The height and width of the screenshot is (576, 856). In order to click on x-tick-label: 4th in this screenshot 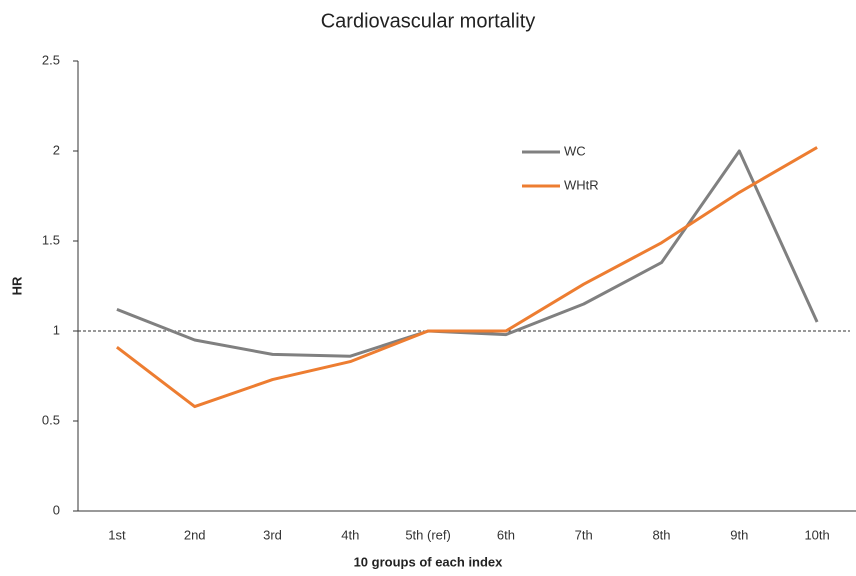, I will do `click(350, 534)`.